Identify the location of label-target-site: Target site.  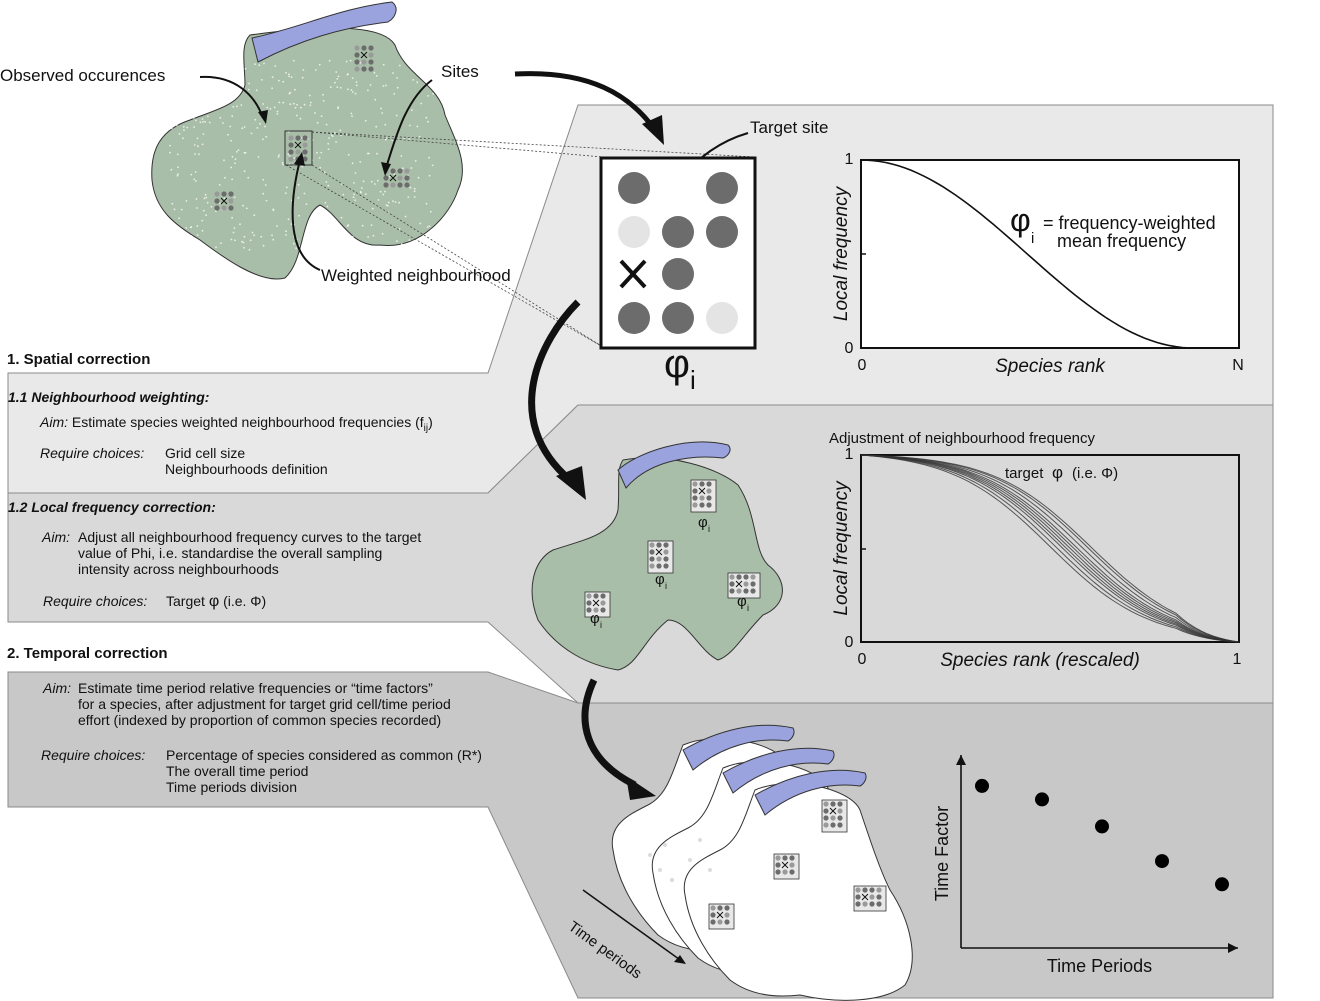
(789, 127).